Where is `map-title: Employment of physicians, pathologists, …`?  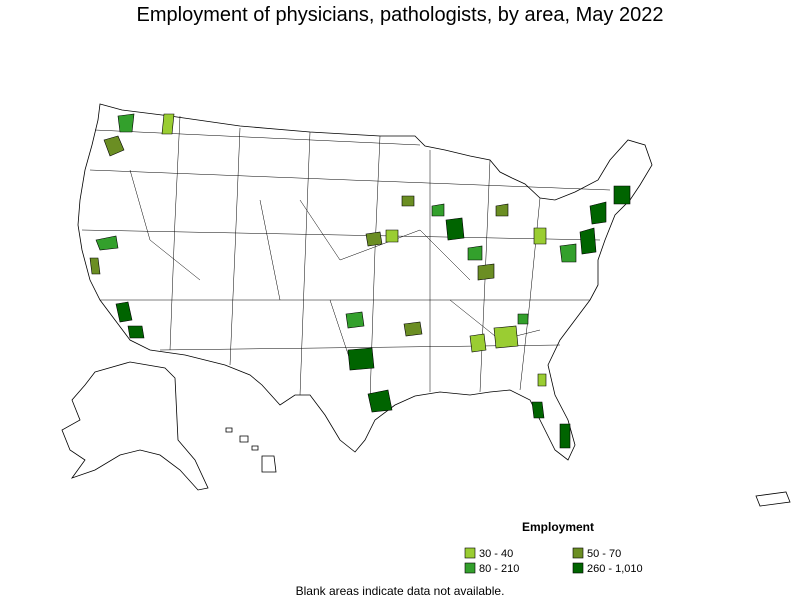
map-title: Employment of physicians, pathologists, … is located at coordinates (400, 15).